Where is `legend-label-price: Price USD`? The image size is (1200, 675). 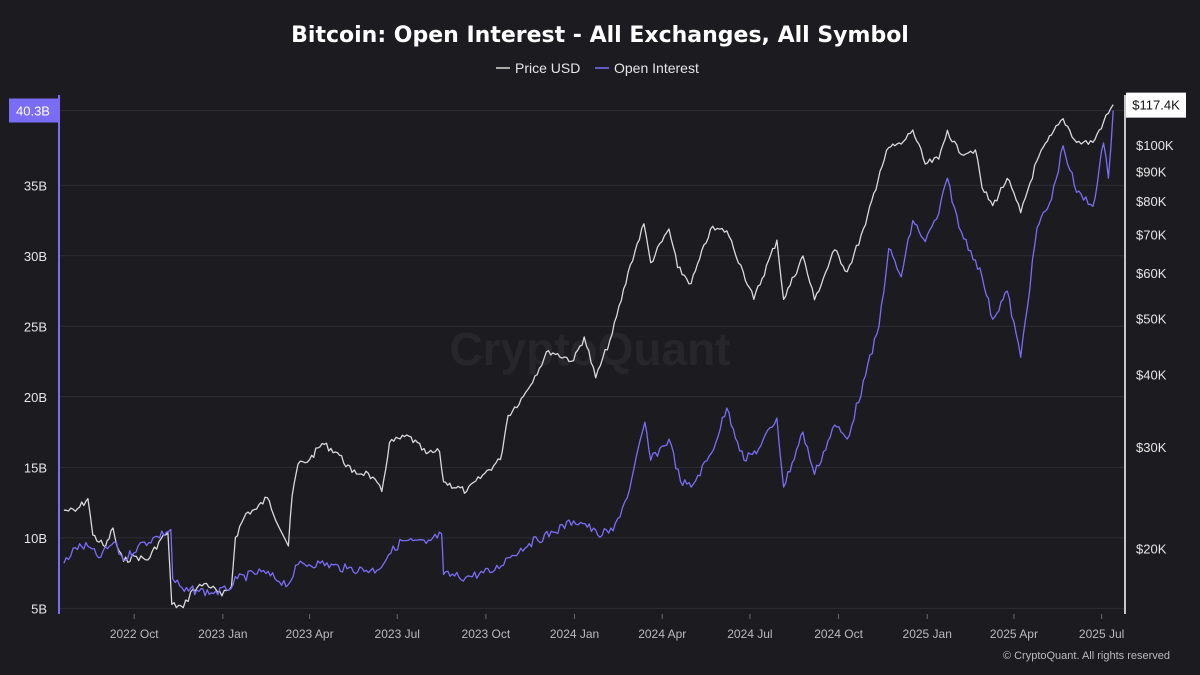
legend-label-price: Price USD is located at coordinates (547, 68).